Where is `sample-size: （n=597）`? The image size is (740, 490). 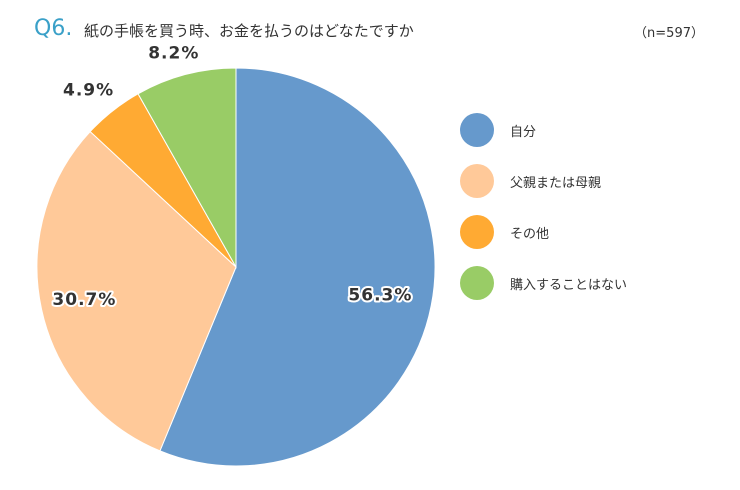
sample-size: （n=597） is located at coordinates (669, 33).